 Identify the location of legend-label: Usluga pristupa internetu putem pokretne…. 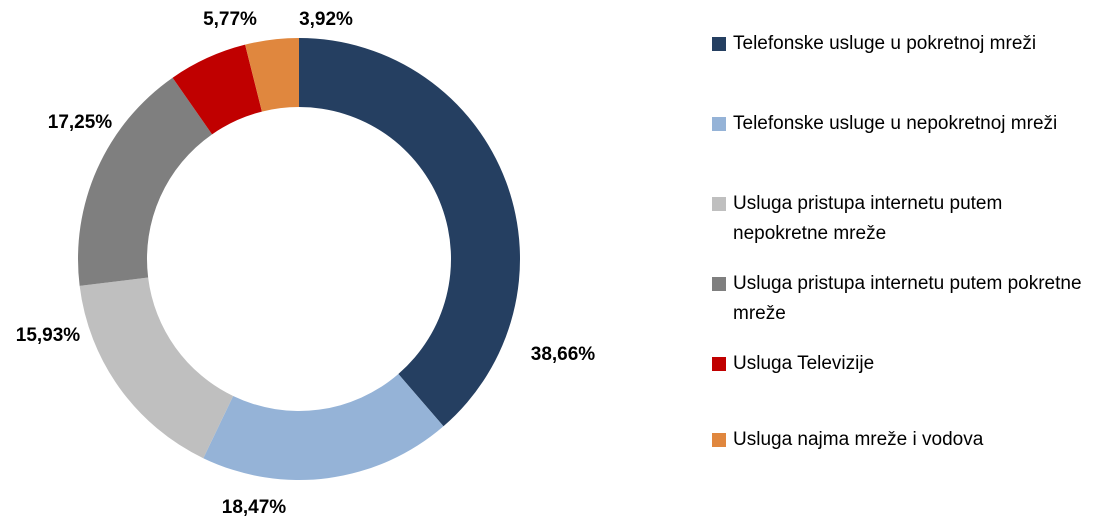
(907, 298).